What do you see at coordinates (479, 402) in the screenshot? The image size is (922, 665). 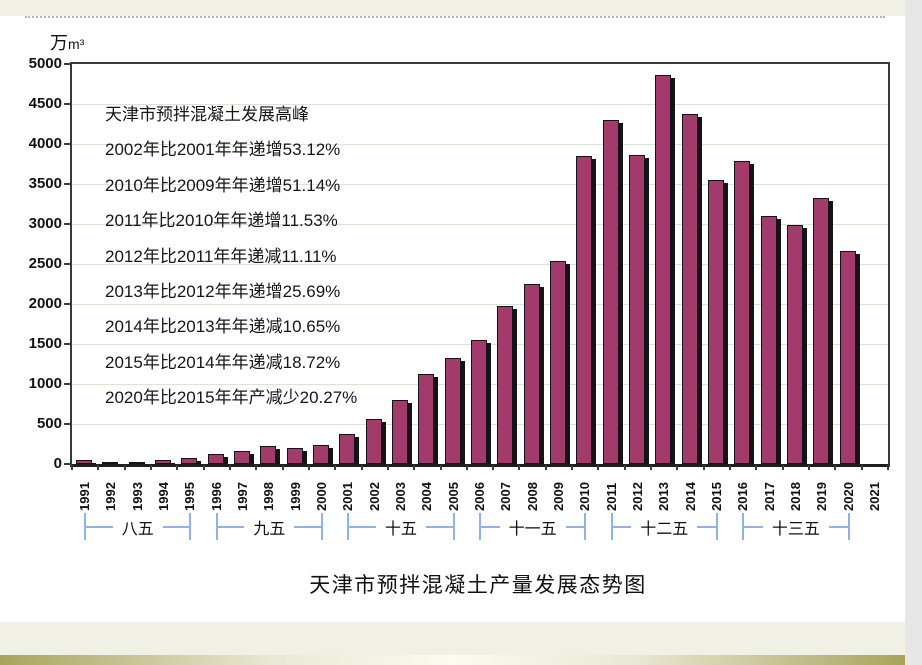 I see `bar-2006` at bounding box center [479, 402].